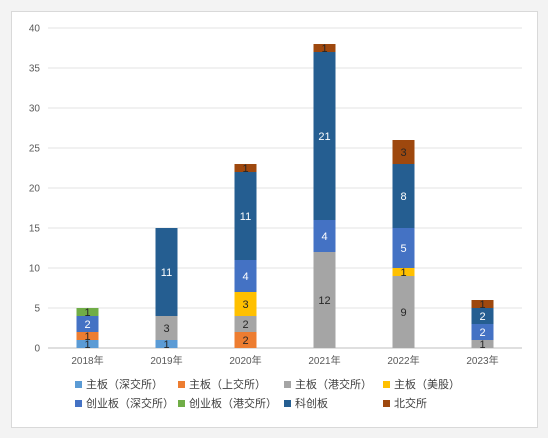 The height and width of the screenshot is (438, 548). What do you see at coordinates (35, 149) in the screenshot?
I see `y-tick-label-25: 25` at bounding box center [35, 149].